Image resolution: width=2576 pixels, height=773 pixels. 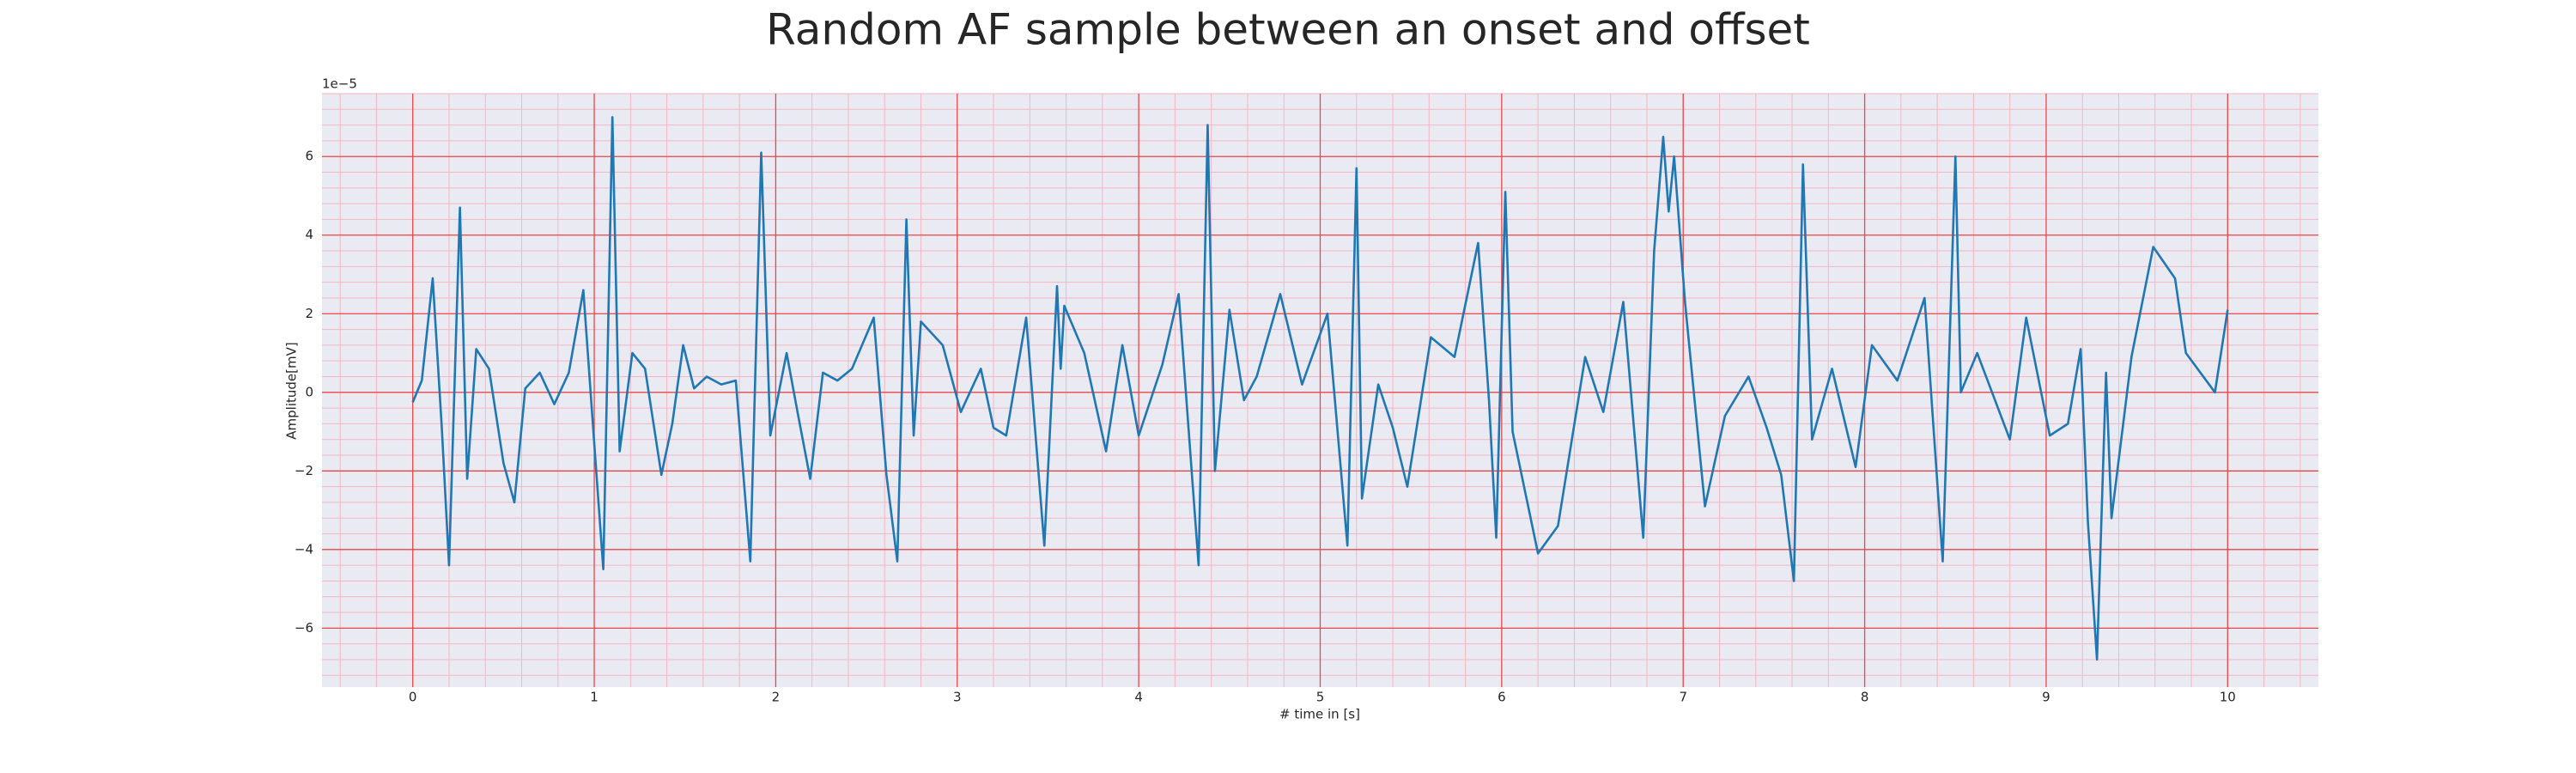 What do you see at coordinates (309, 156) in the screenshot?
I see `y-tick-label: 6` at bounding box center [309, 156].